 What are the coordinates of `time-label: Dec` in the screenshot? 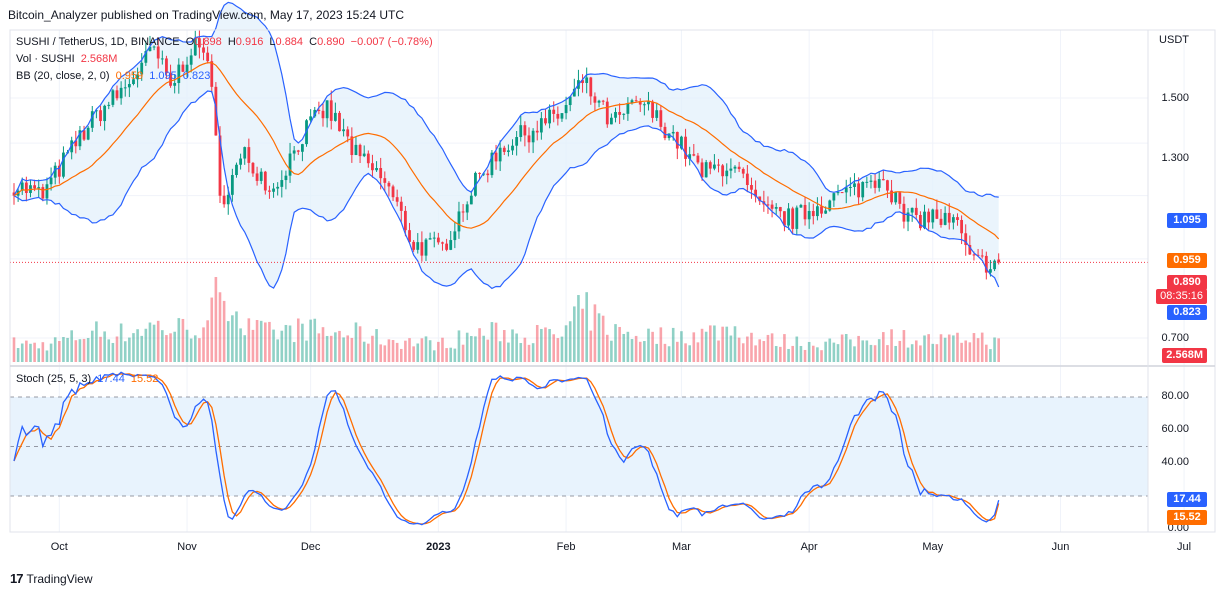 It's located at (310, 547).